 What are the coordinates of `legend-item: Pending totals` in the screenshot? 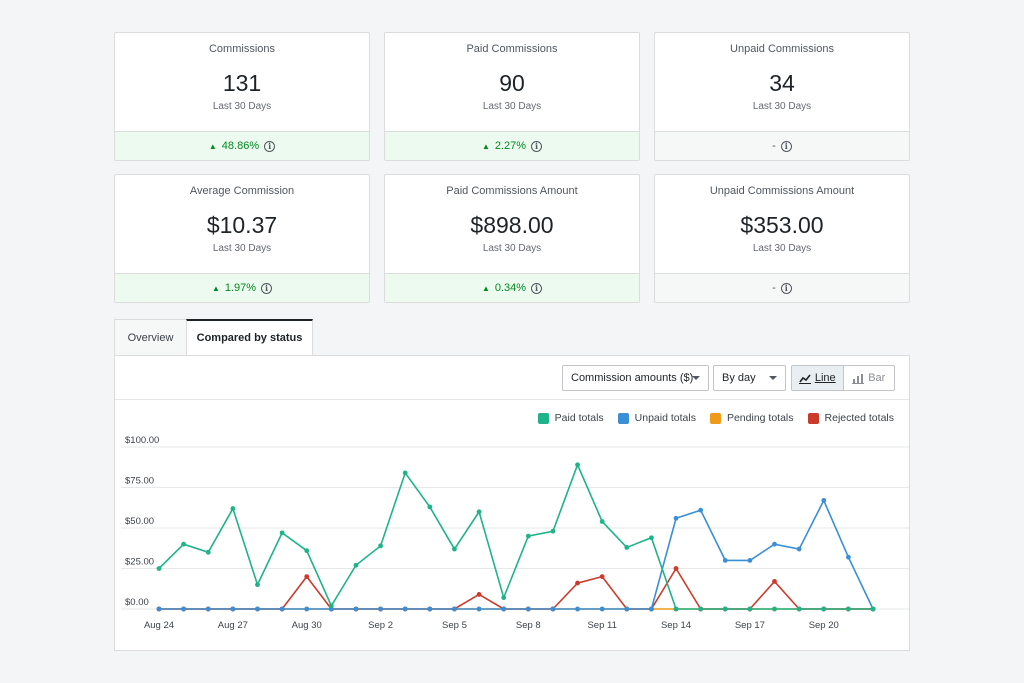 It's located at (751, 418).